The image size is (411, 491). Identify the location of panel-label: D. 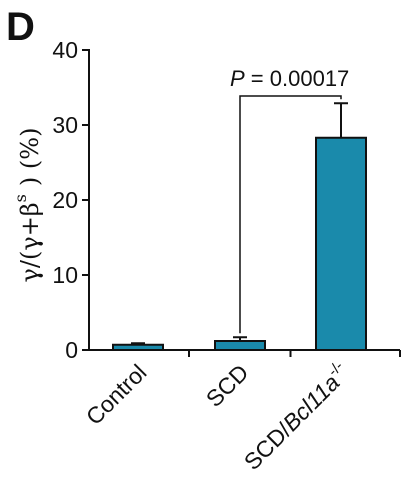
(20, 27).